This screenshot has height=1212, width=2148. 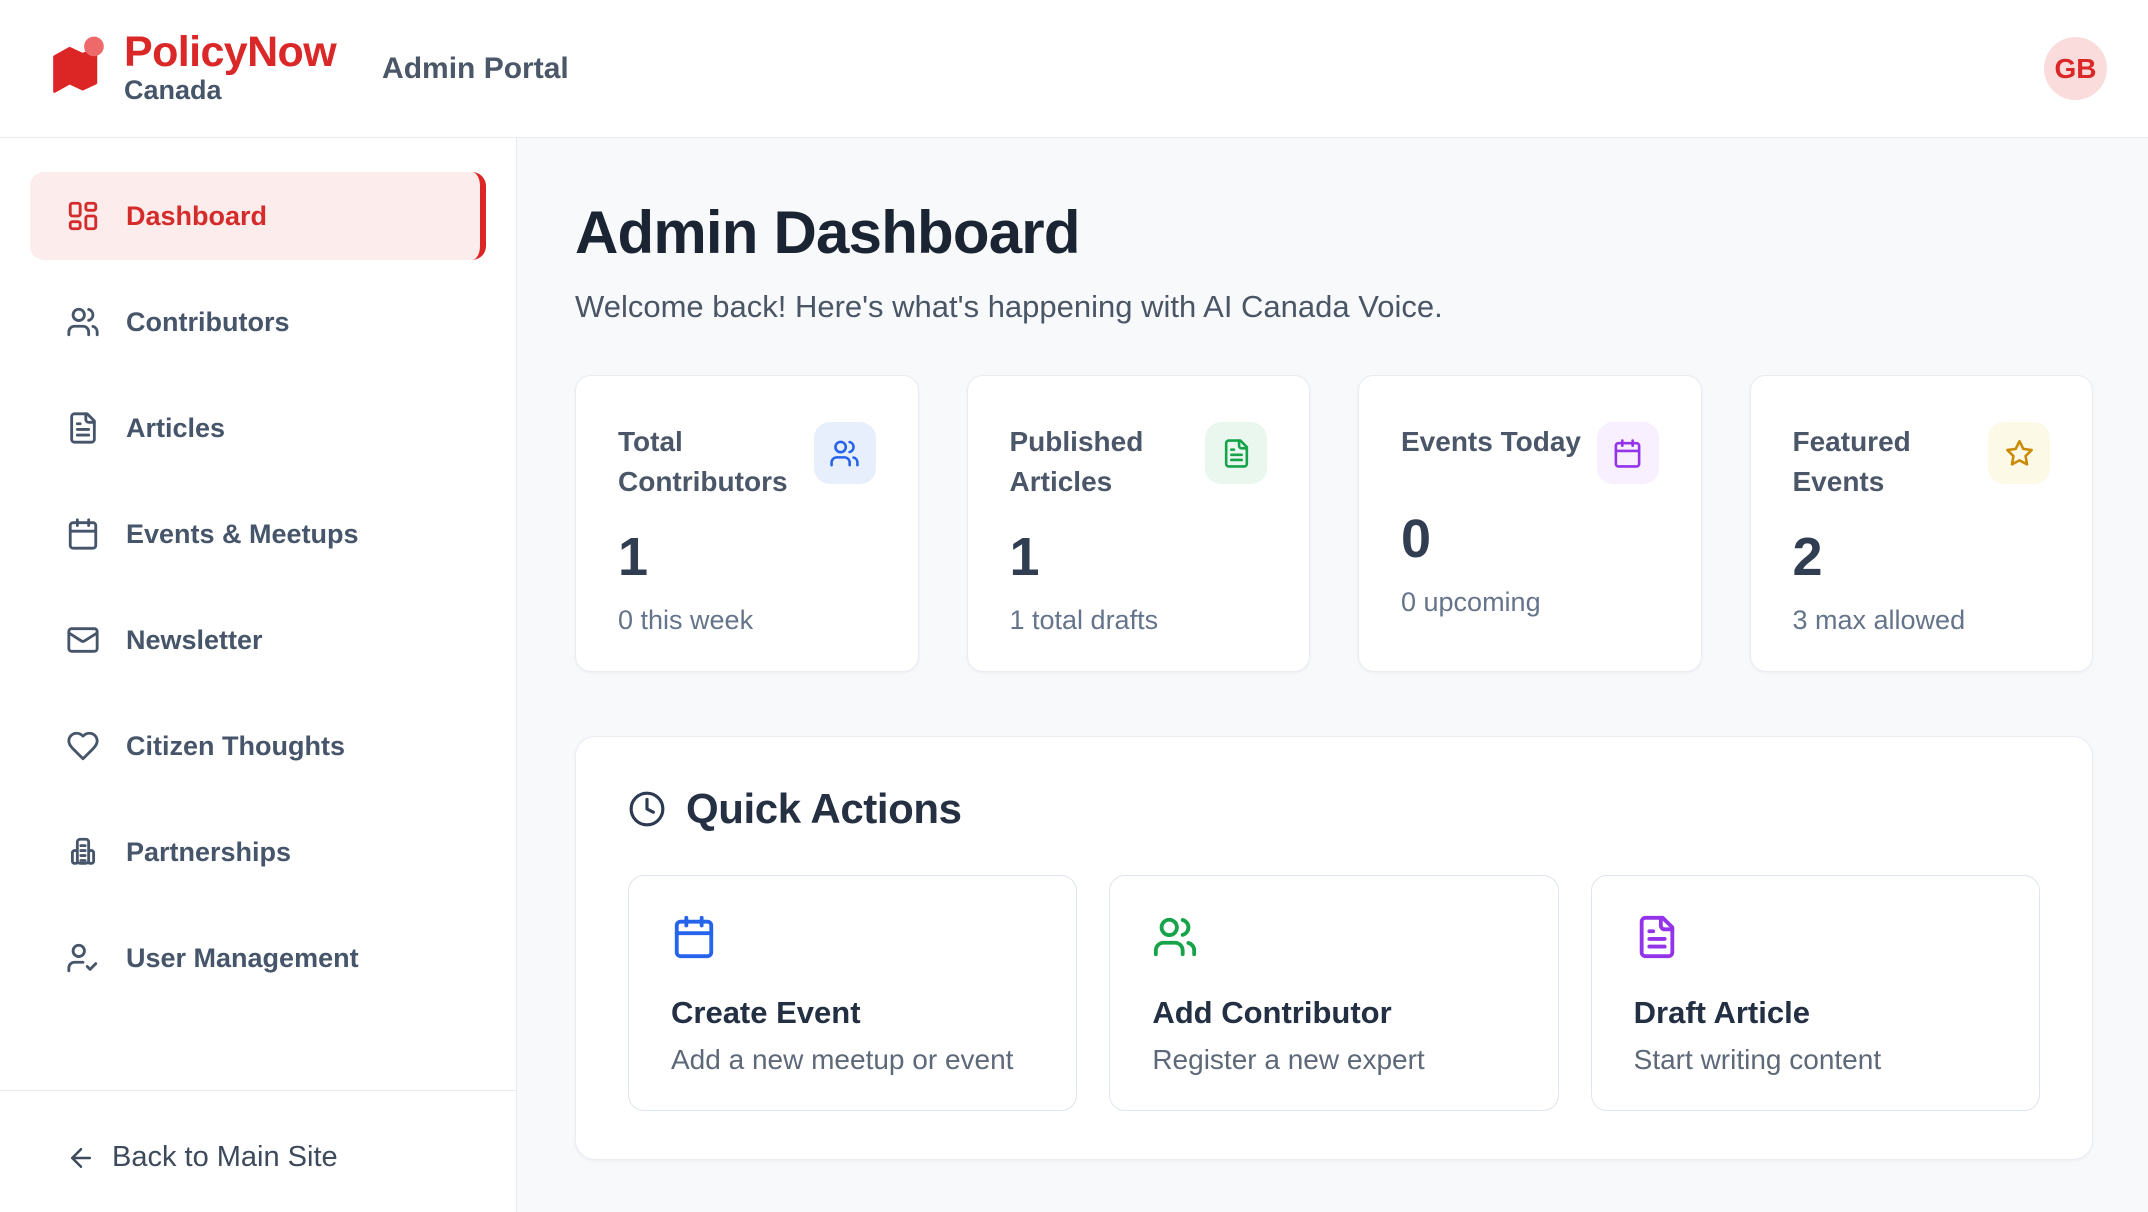 What do you see at coordinates (173, 90) in the screenshot?
I see `brand-subtitle: Canada` at bounding box center [173, 90].